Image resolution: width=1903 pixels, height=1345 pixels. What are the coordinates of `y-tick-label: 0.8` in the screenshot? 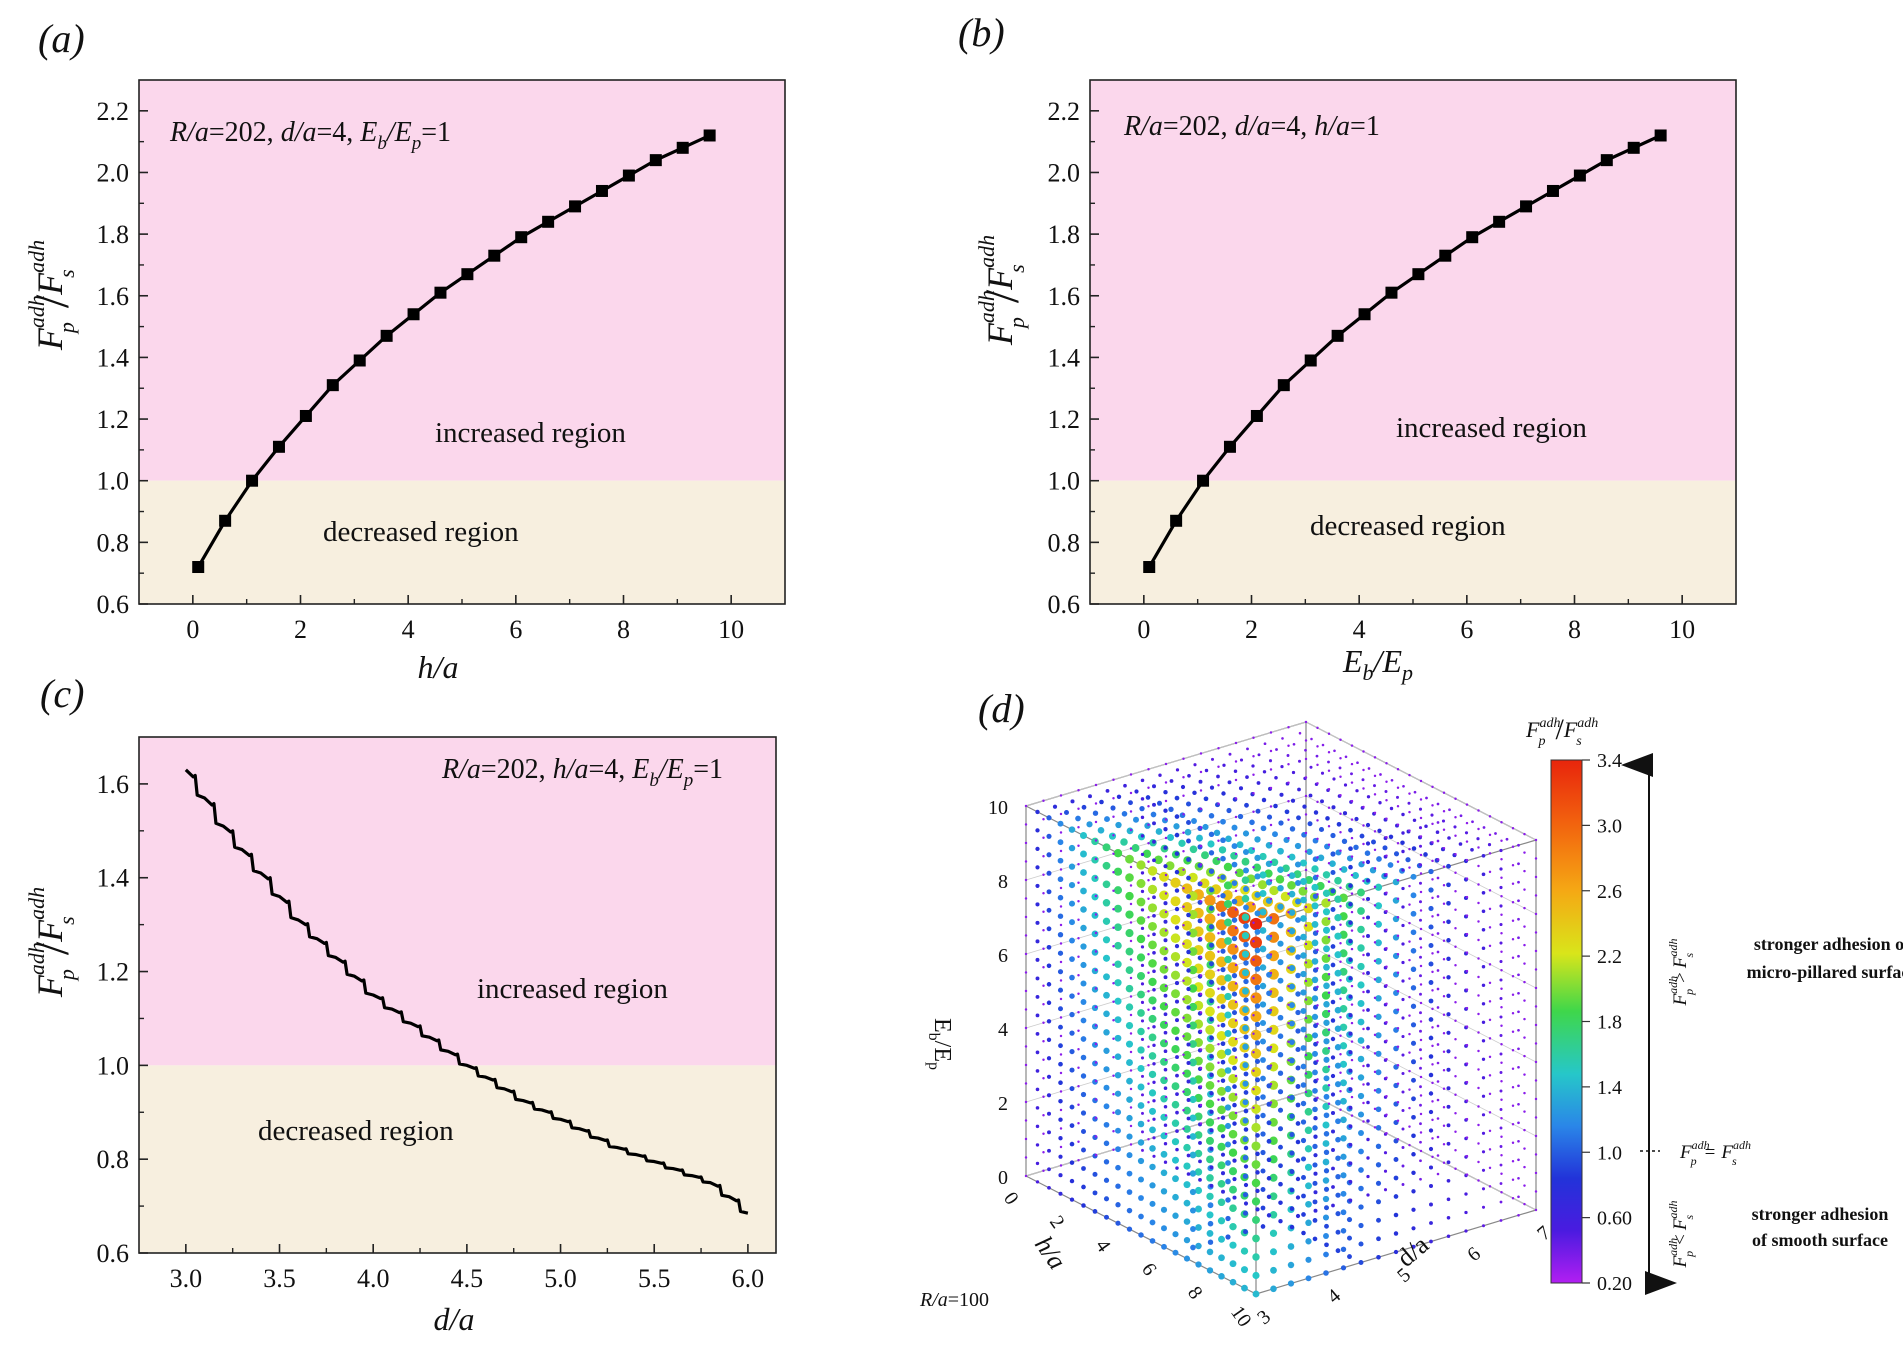 It's located at (113, 542).